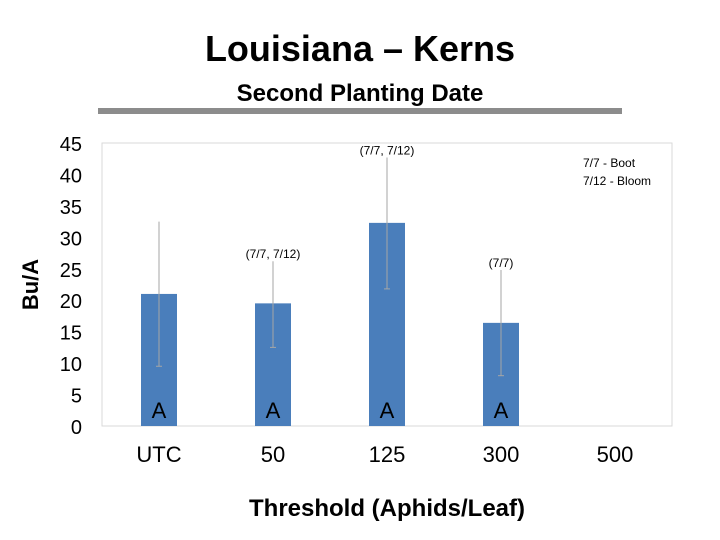 Image resolution: width=720 pixels, height=540 pixels. What do you see at coordinates (387, 454) in the screenshot?
I see `x-tick-label: 125` at bounding box center [387, 454].